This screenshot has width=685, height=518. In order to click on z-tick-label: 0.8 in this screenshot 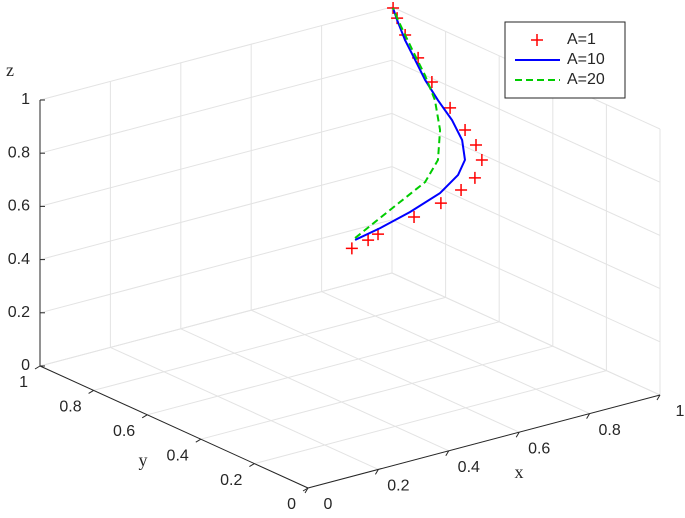, I will do `click(19, 152)`.